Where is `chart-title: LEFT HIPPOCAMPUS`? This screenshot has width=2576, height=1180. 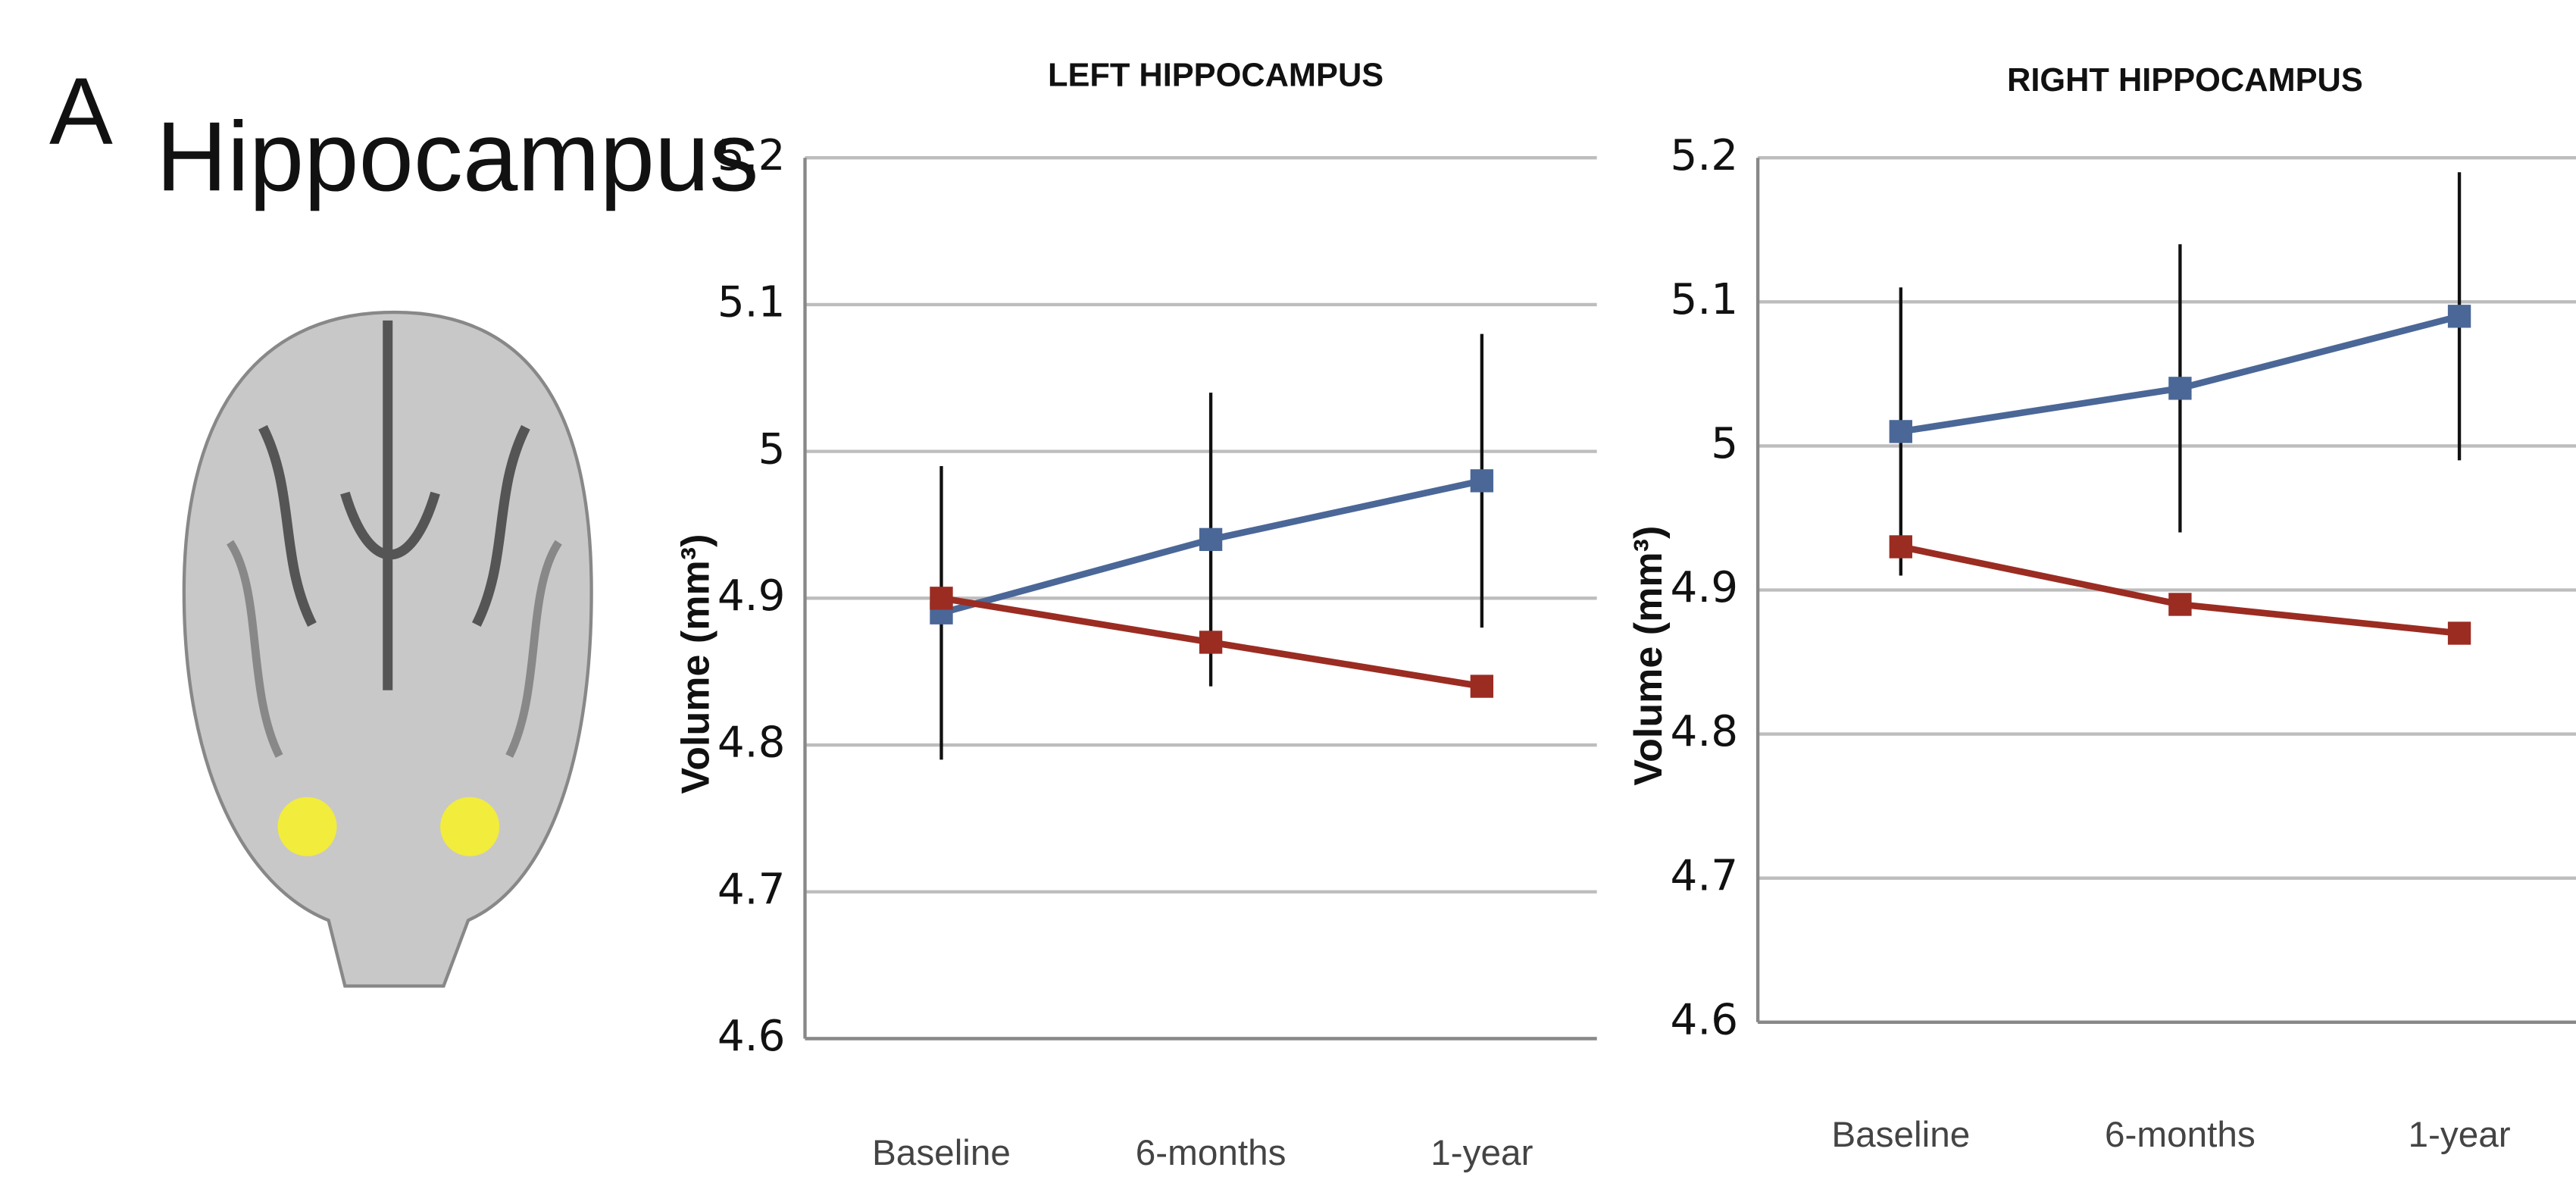
chart-title: LEFT HIPPOCAMPUS is located at coordinates (1215, 75).